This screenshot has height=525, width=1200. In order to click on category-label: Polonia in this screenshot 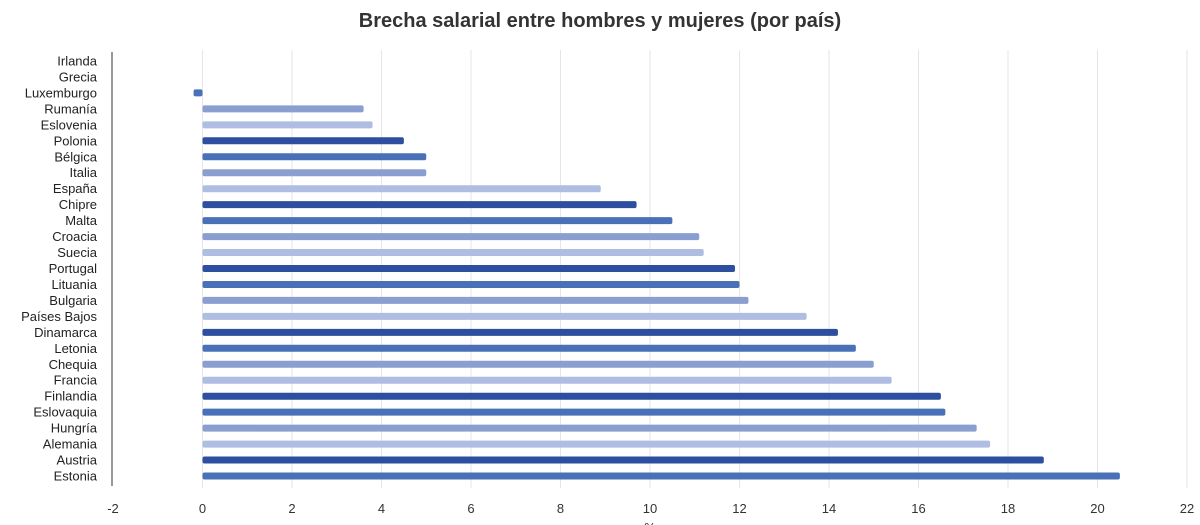, I will do `click(76, 140)`.